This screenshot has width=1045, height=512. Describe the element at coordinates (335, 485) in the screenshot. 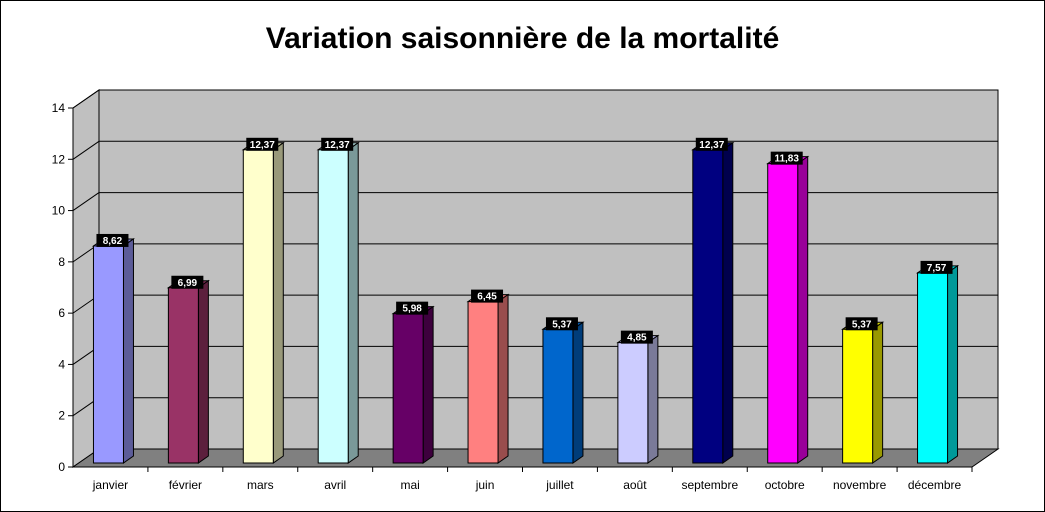

I see `x-tick-label: avril` at that location.